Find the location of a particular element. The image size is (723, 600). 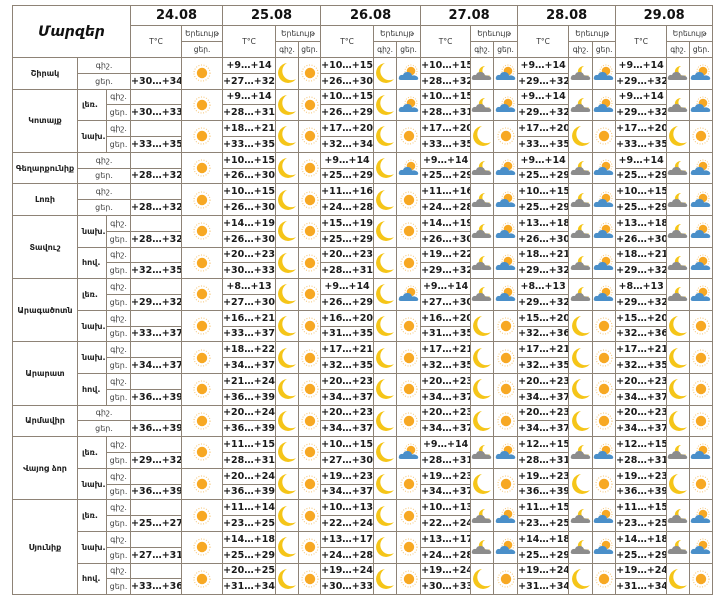

night-header: գիշ. is located at coordinates (678, 49).